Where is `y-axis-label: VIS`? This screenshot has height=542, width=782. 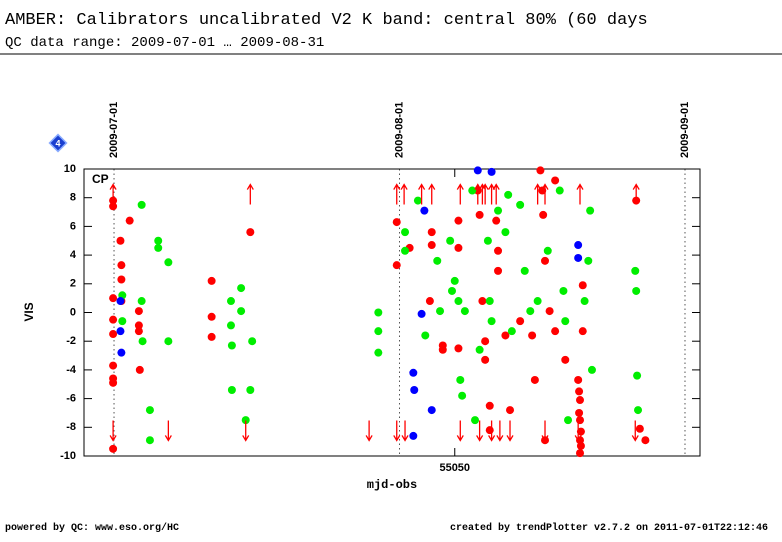
y-axis-label: VIS is located at coordinates (29, 311).